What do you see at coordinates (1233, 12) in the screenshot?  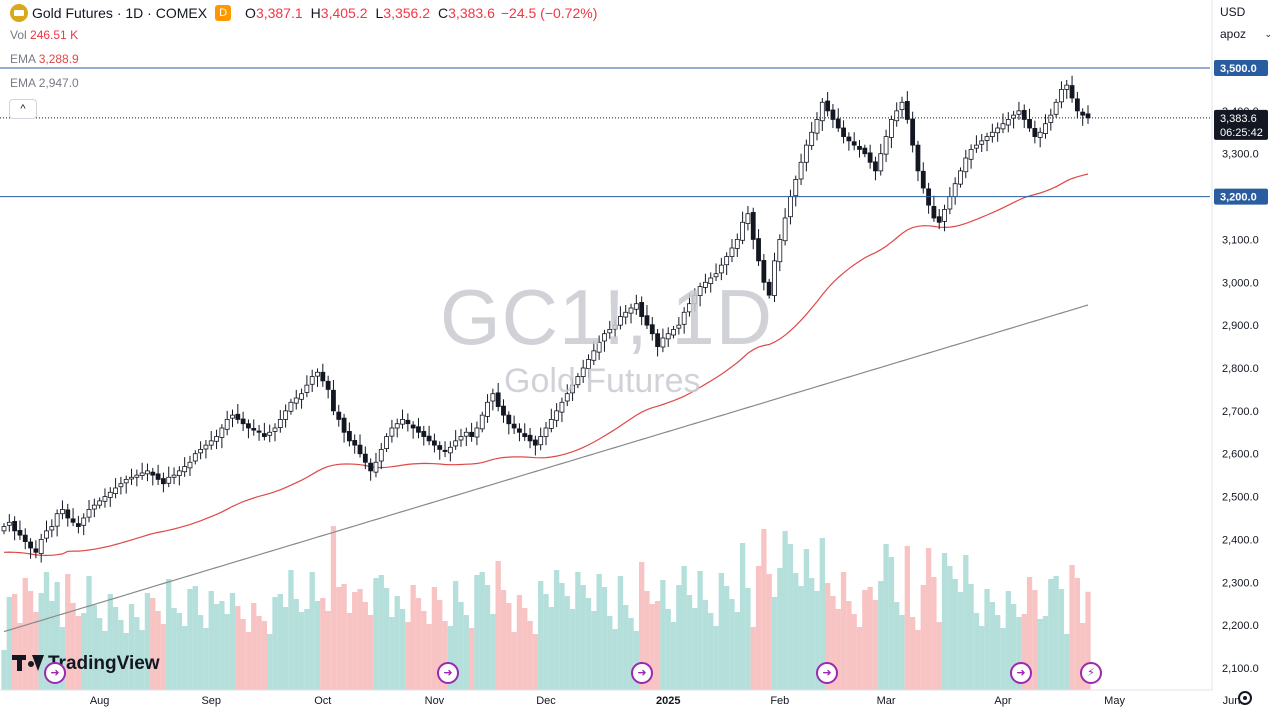 I see `currency-selector: USD` at bounding box center [1233, 12].